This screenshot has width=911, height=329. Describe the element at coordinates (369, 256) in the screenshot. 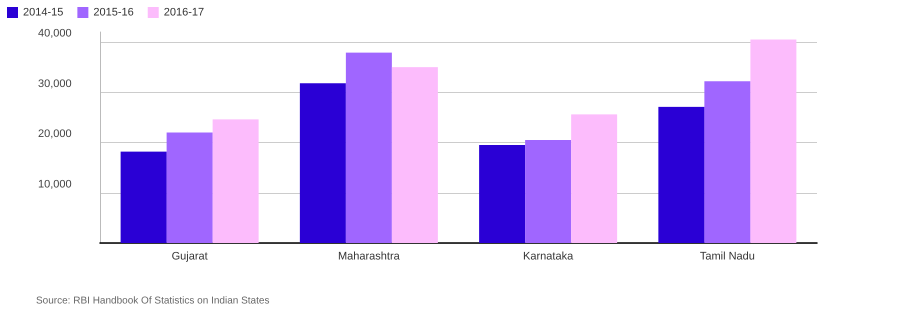

I see `x-tick-label: Maharashtra` at that location.